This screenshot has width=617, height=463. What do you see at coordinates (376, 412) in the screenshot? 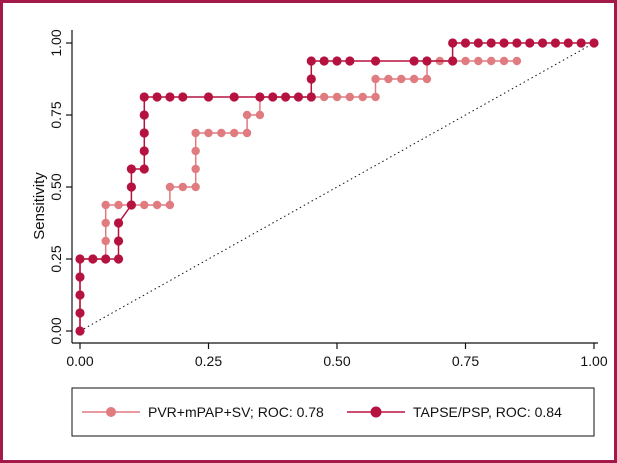
I see `legend-swatch-marker-tapse` at bounding box center [376, 412].